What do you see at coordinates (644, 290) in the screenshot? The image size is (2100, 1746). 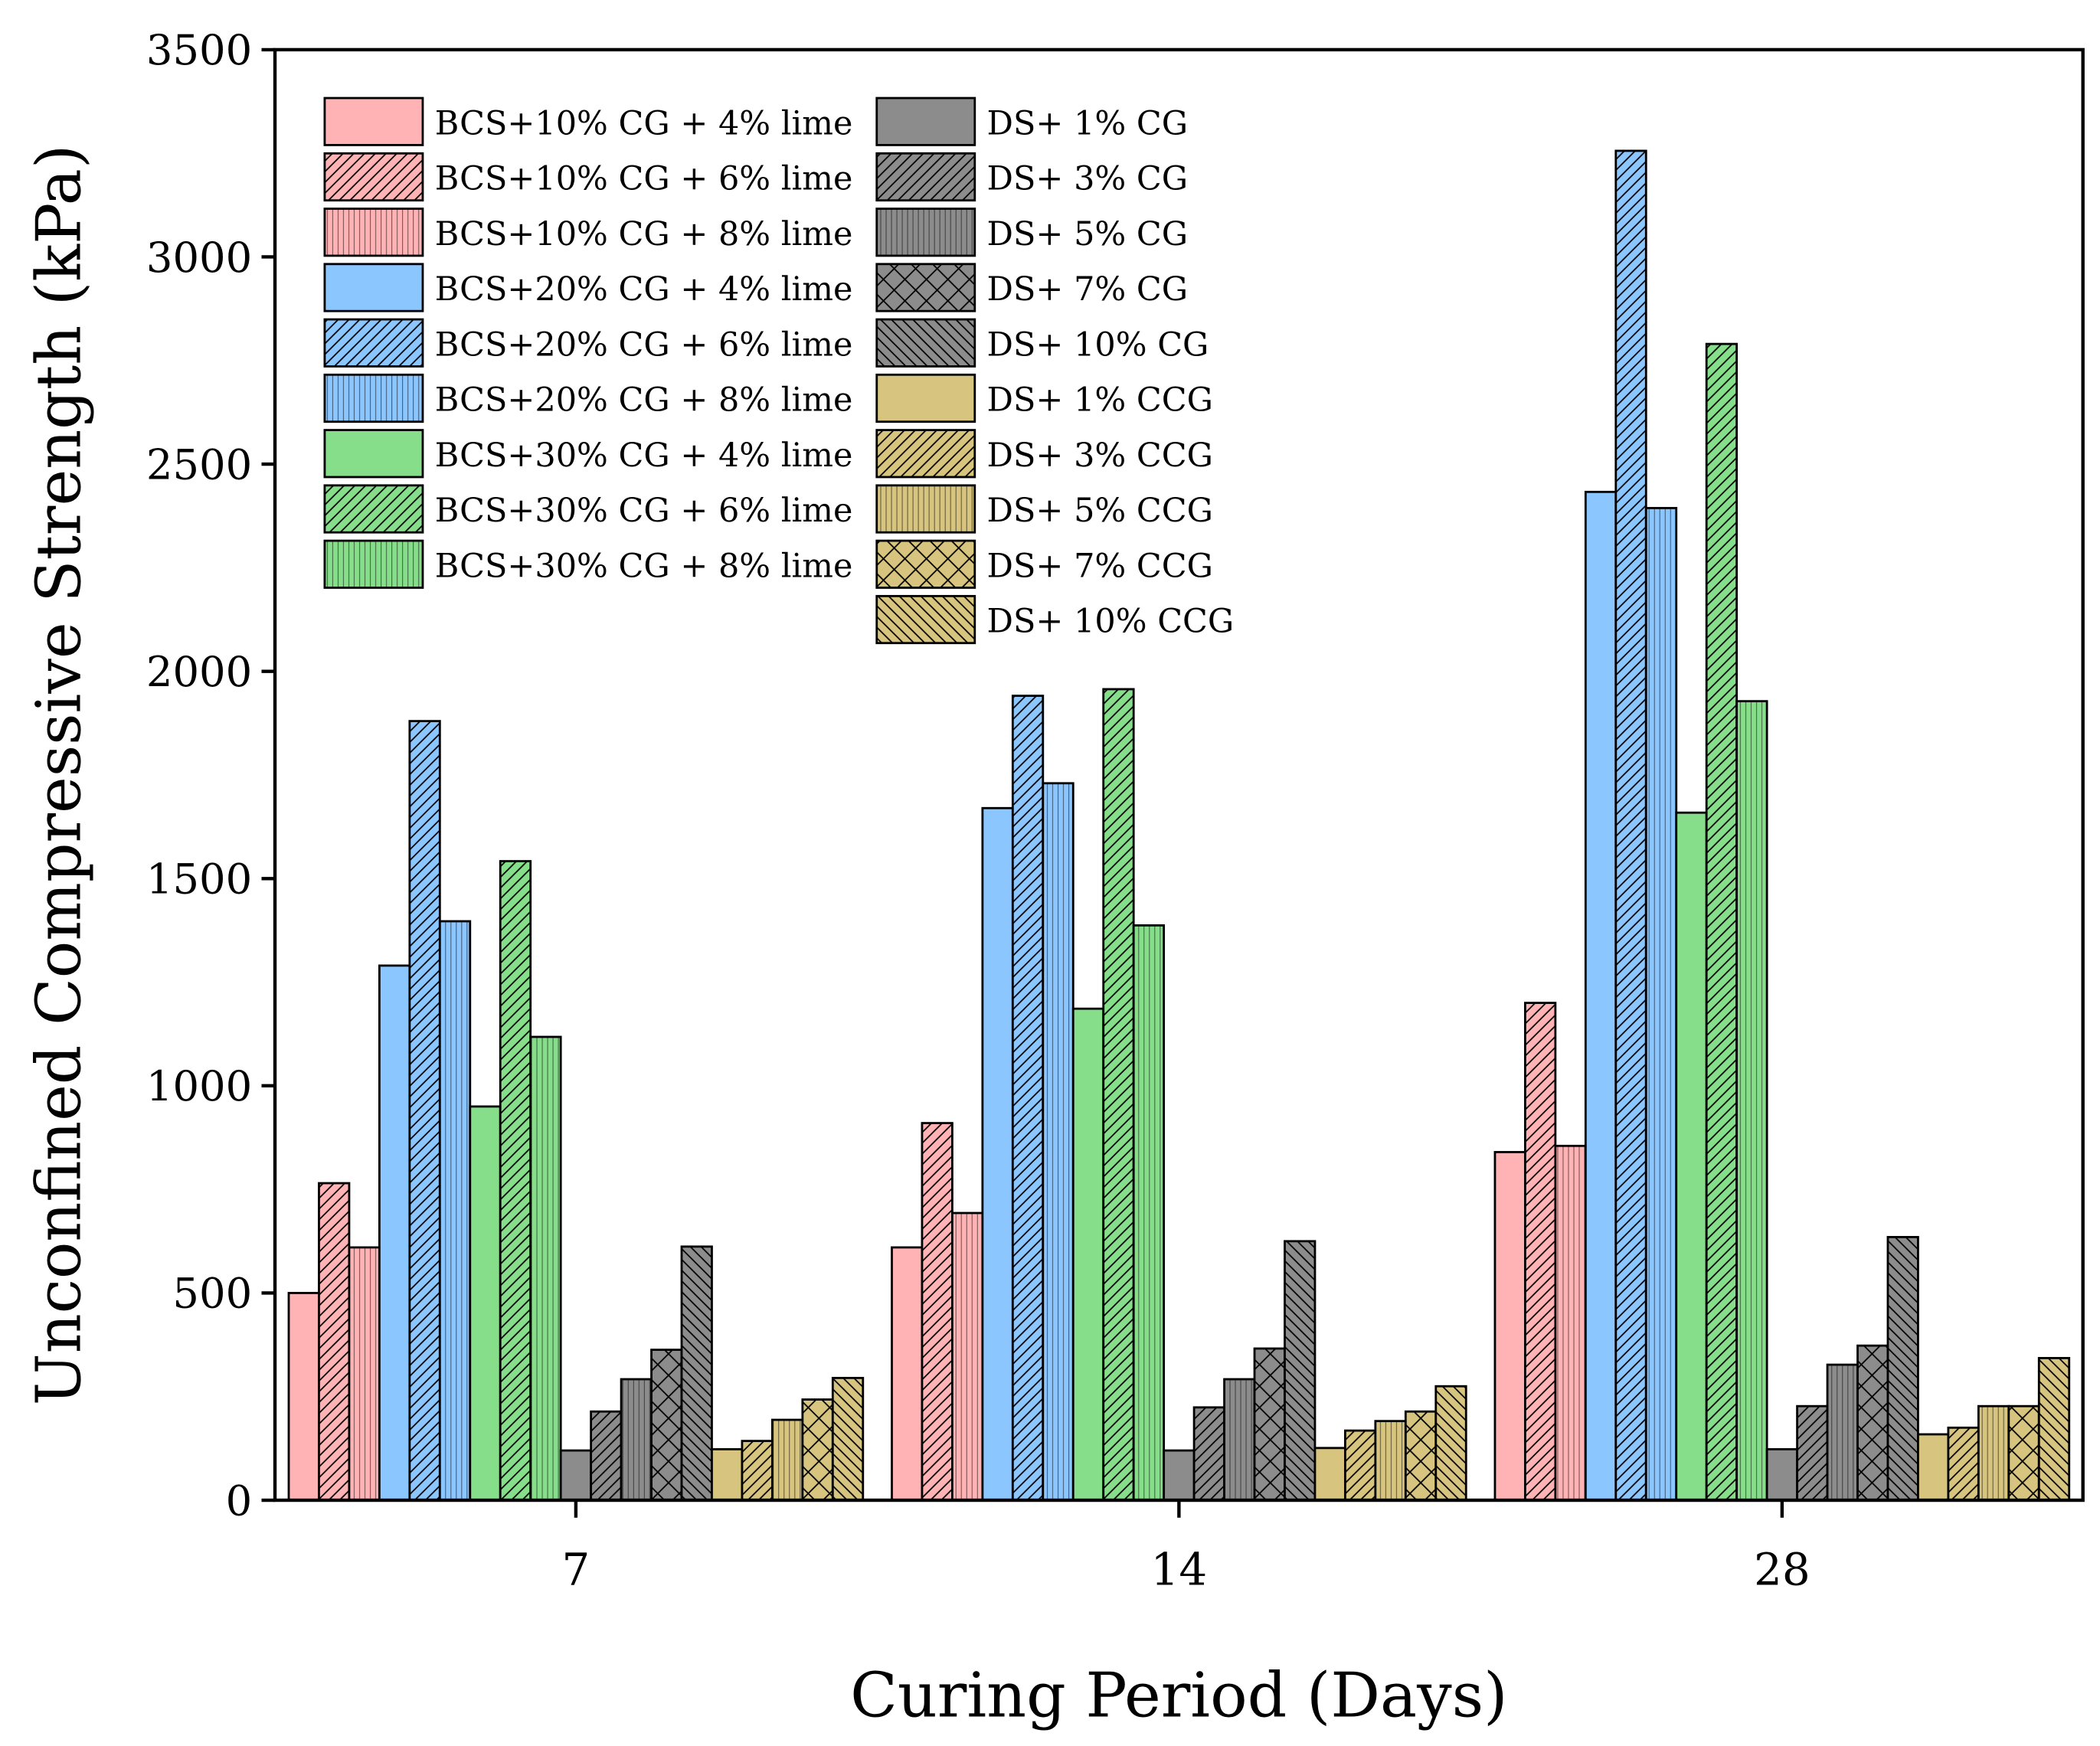 I see `legend-label: BCS+20% CG + 4% lime` at bounding box center [644, 290].